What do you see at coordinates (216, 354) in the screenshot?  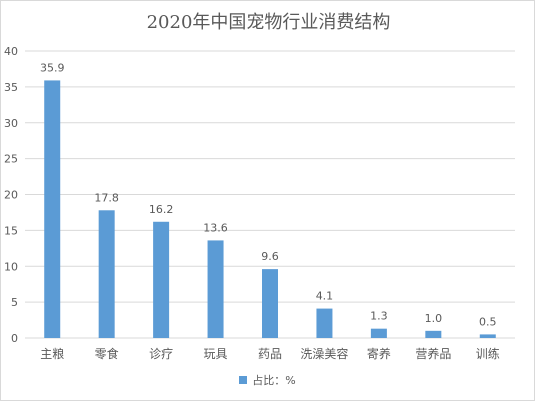 I see `x-tick-label: 玩具` at bounding box center [216, 354].